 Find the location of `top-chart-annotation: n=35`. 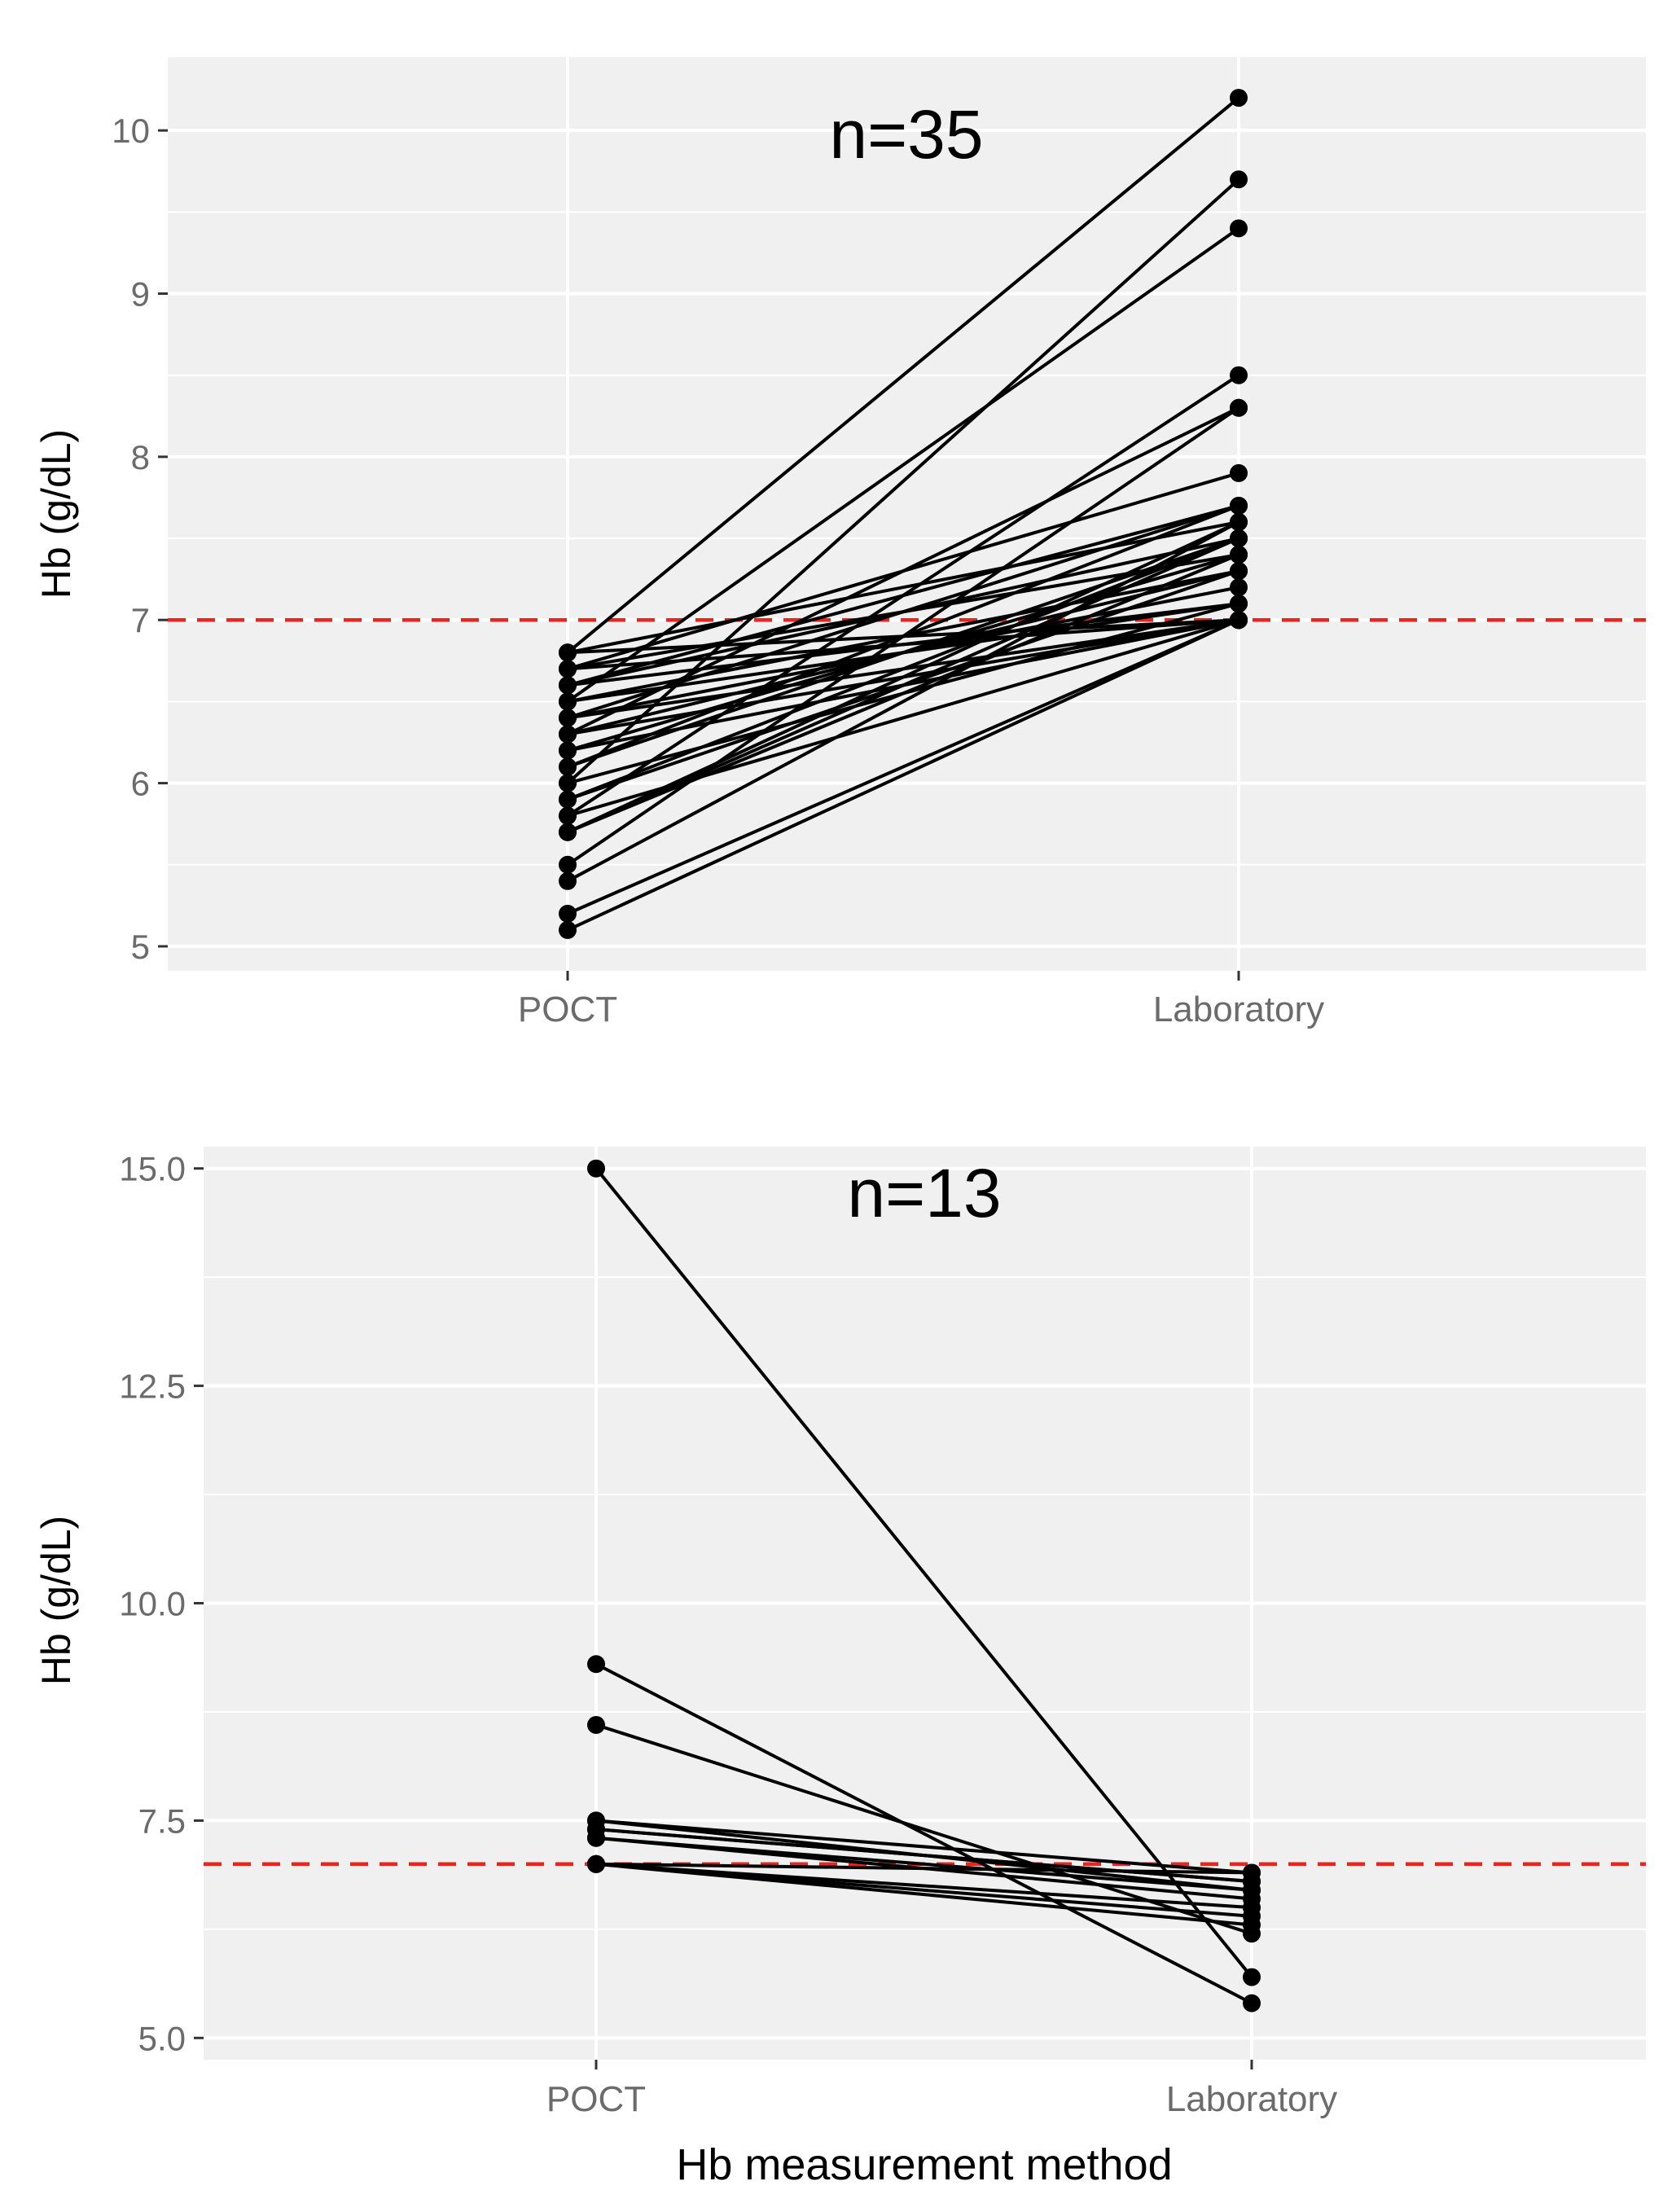

top-chart-annotation: n=35 is located at coordinates (906, 135).